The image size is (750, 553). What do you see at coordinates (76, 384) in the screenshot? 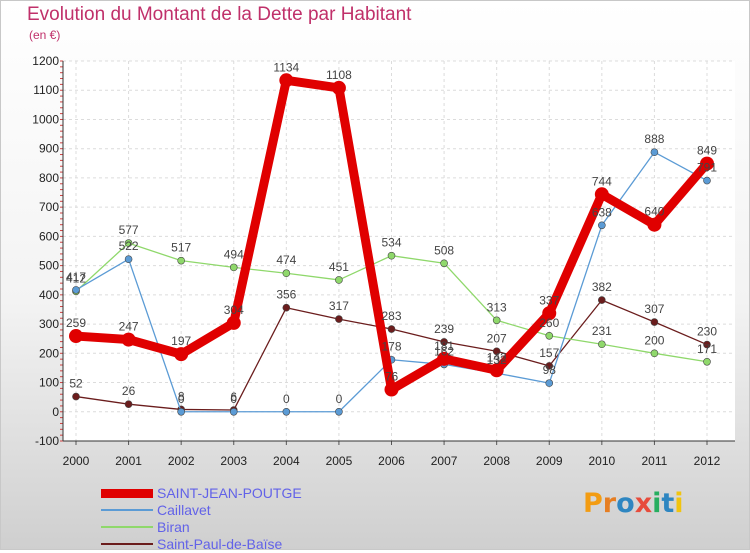
I see `data-label: 52` at bounding box center [76, 384].